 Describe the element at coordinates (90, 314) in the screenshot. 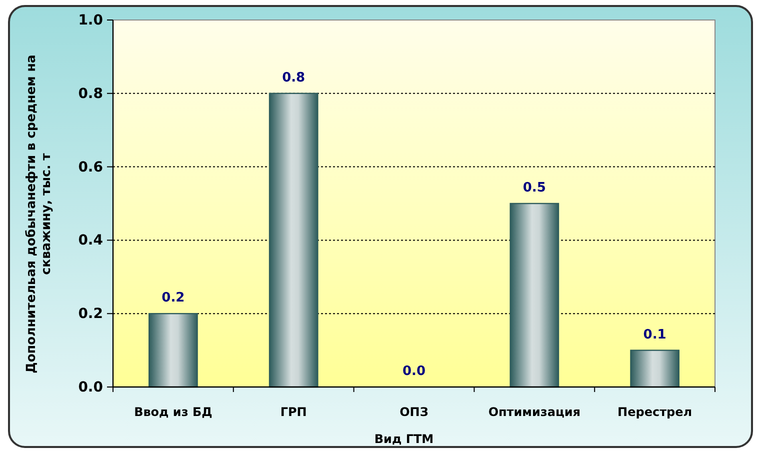

I see `y-tick-label: 0.2` at that location.